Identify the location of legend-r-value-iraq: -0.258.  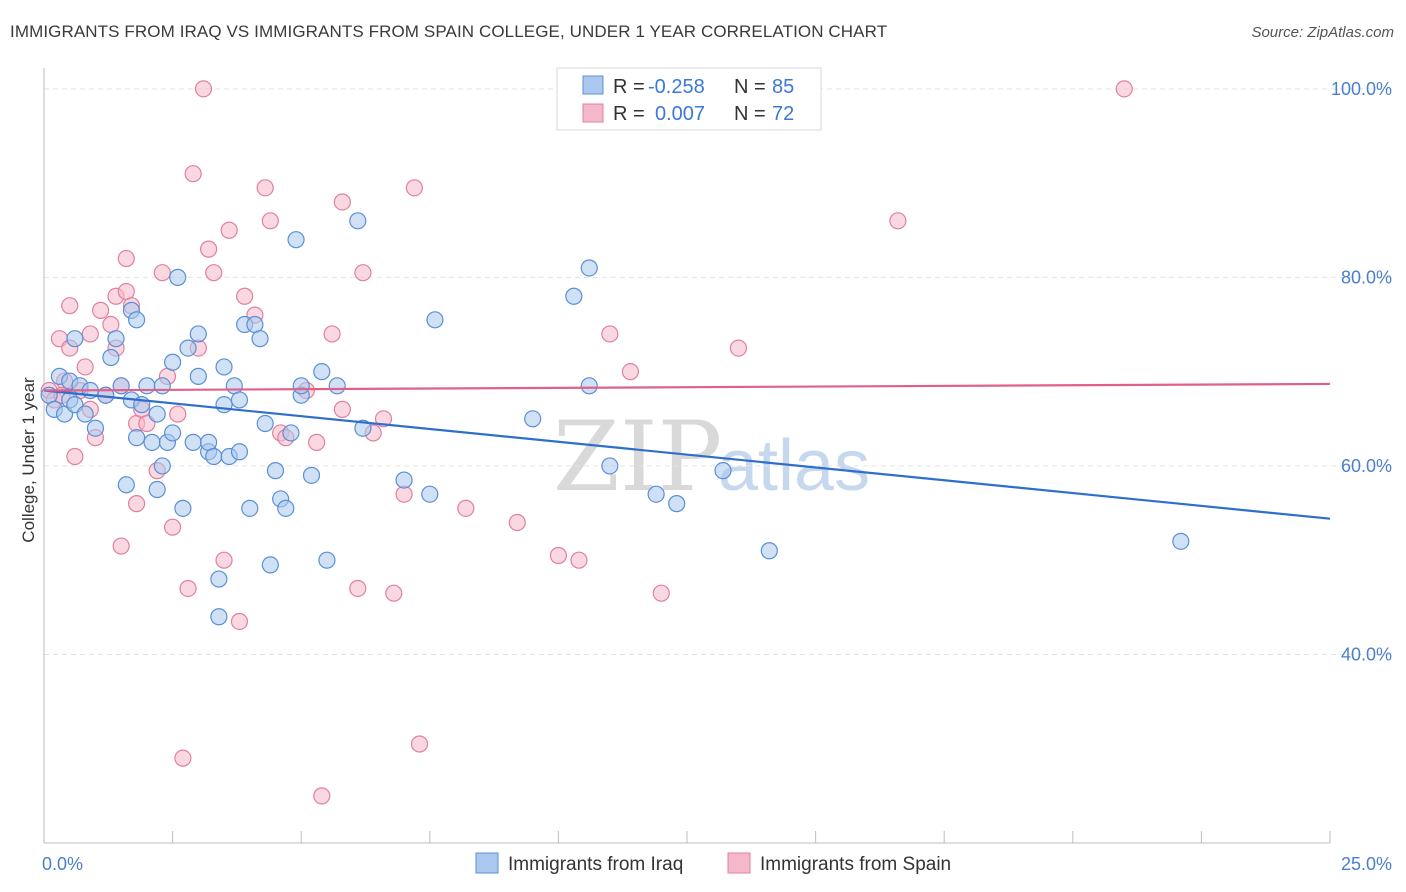
(676, 87).